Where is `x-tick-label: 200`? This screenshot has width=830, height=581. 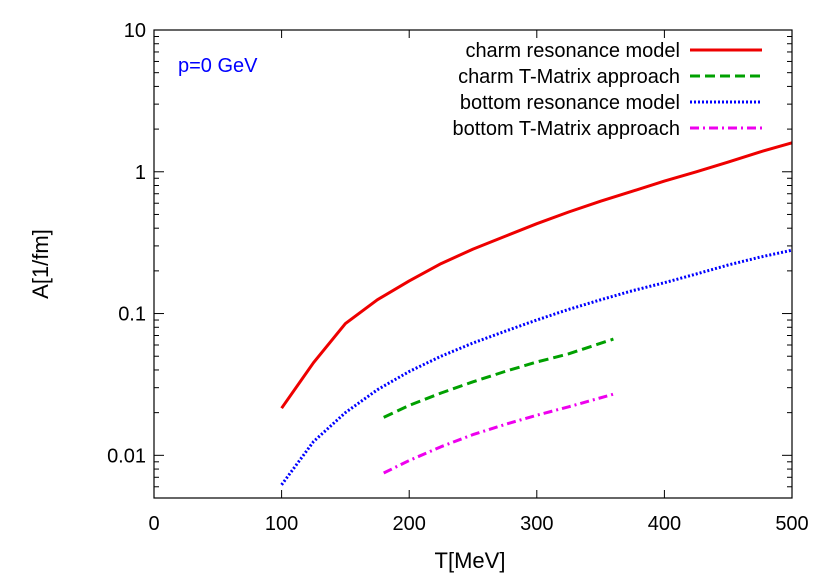
x-tick-label: 200 is located at coordinates (409, 524).